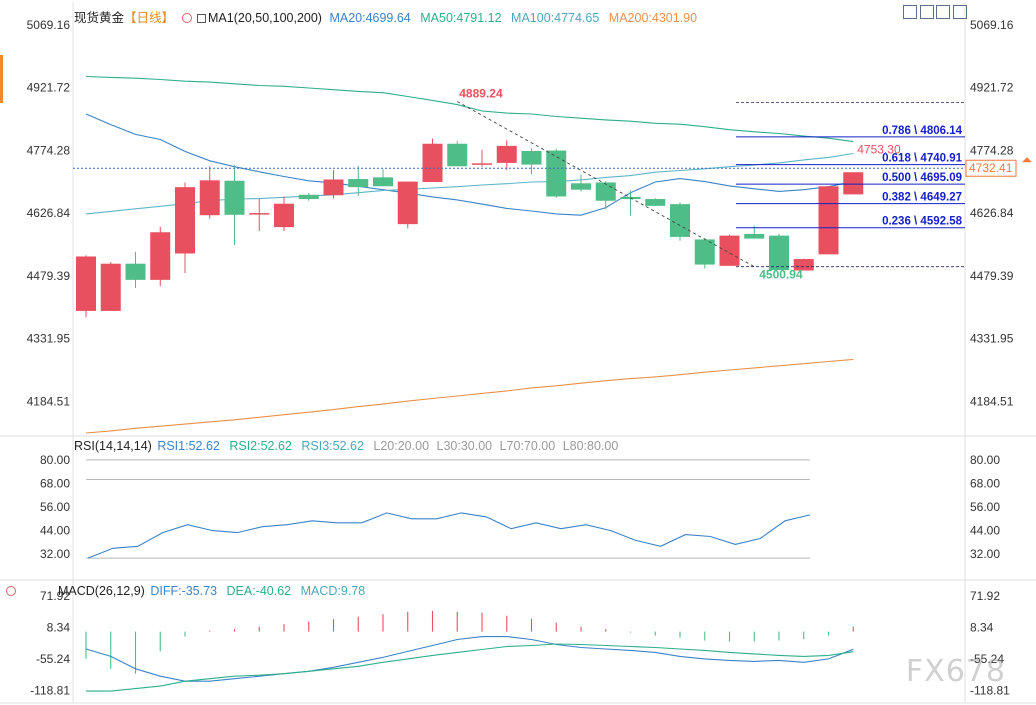 Image resolution: width=1036 pixels, height=705 pixels. I want to click on macd-diff-value: DIFF:-35.73, so click(184, 591).